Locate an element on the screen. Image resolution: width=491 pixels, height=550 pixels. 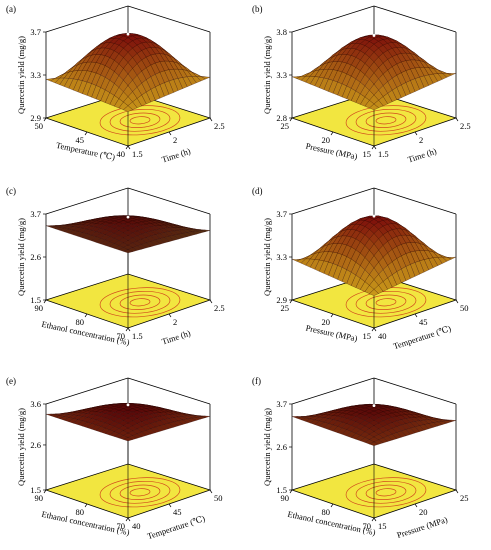
x-tick-label: 40 is located at coordinates (382, 336).